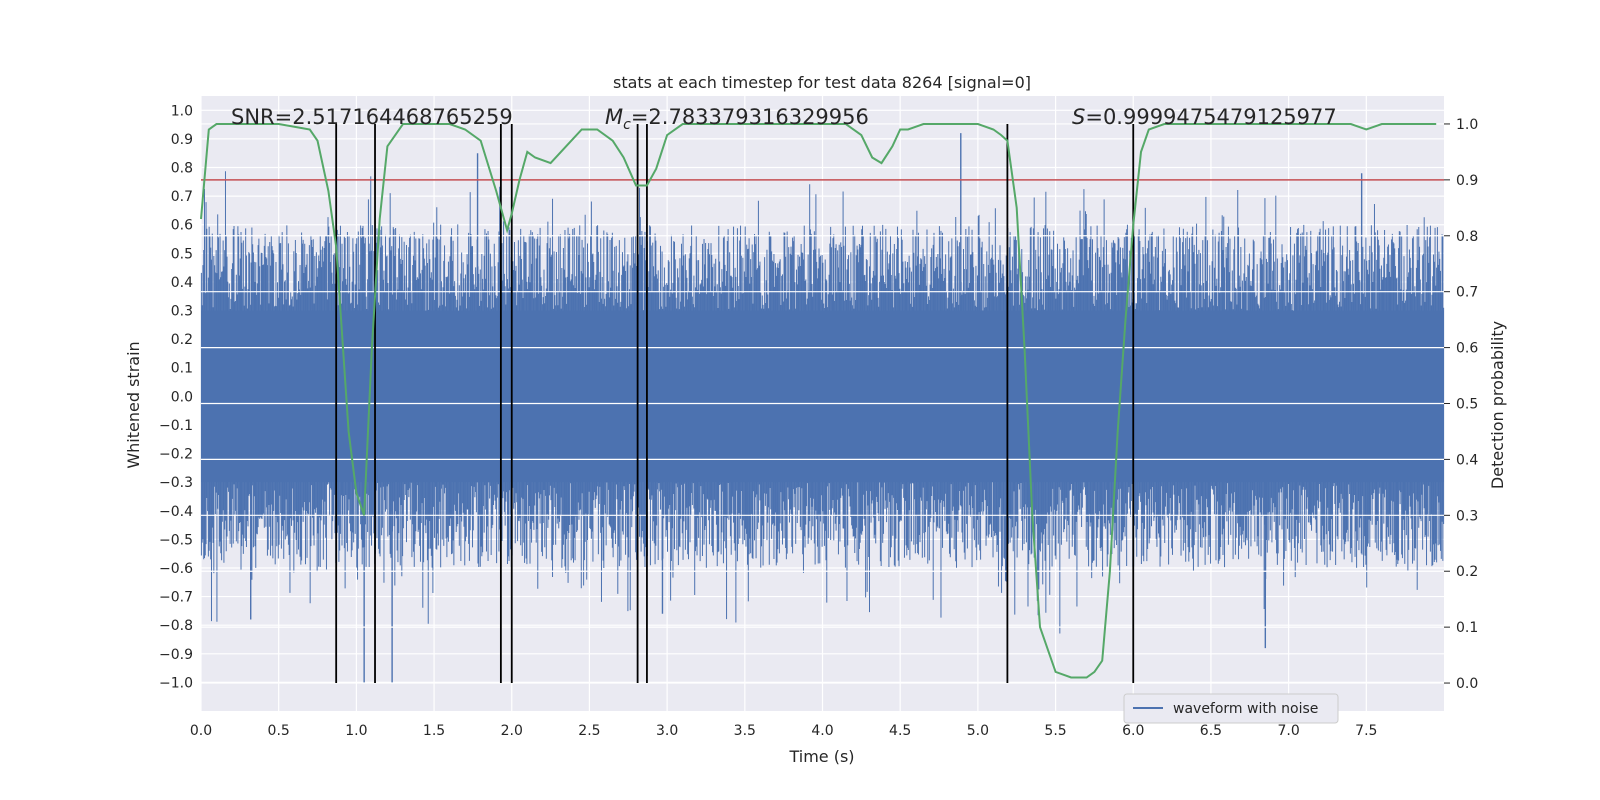 Image resolution: width=1600 pixels, height=800 pixels. I want to click on y-tick-label: −0.2, so click(176, 455).